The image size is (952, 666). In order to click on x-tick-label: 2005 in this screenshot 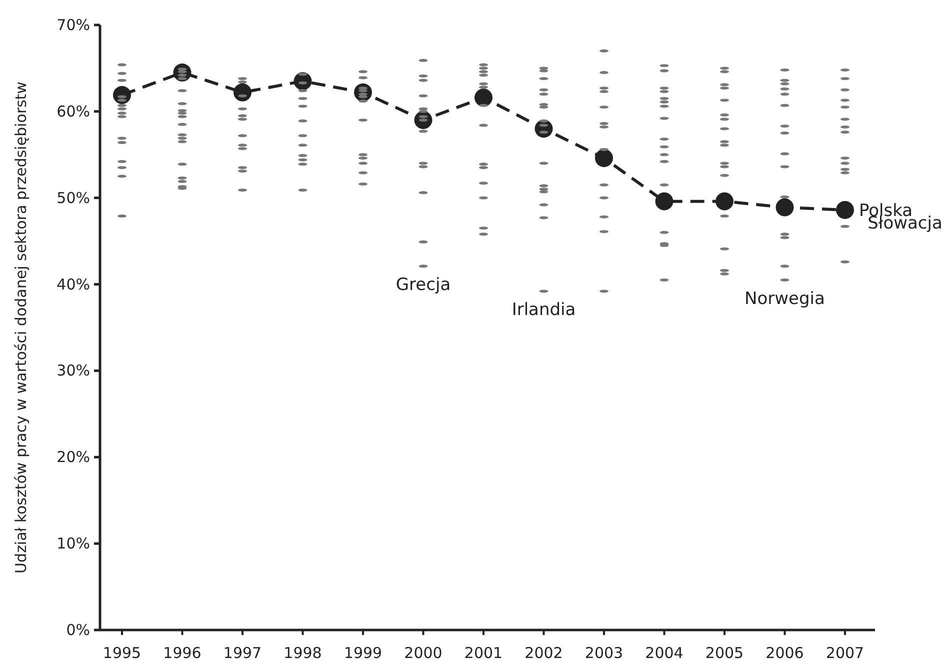, I will do `click(724, 653)`.